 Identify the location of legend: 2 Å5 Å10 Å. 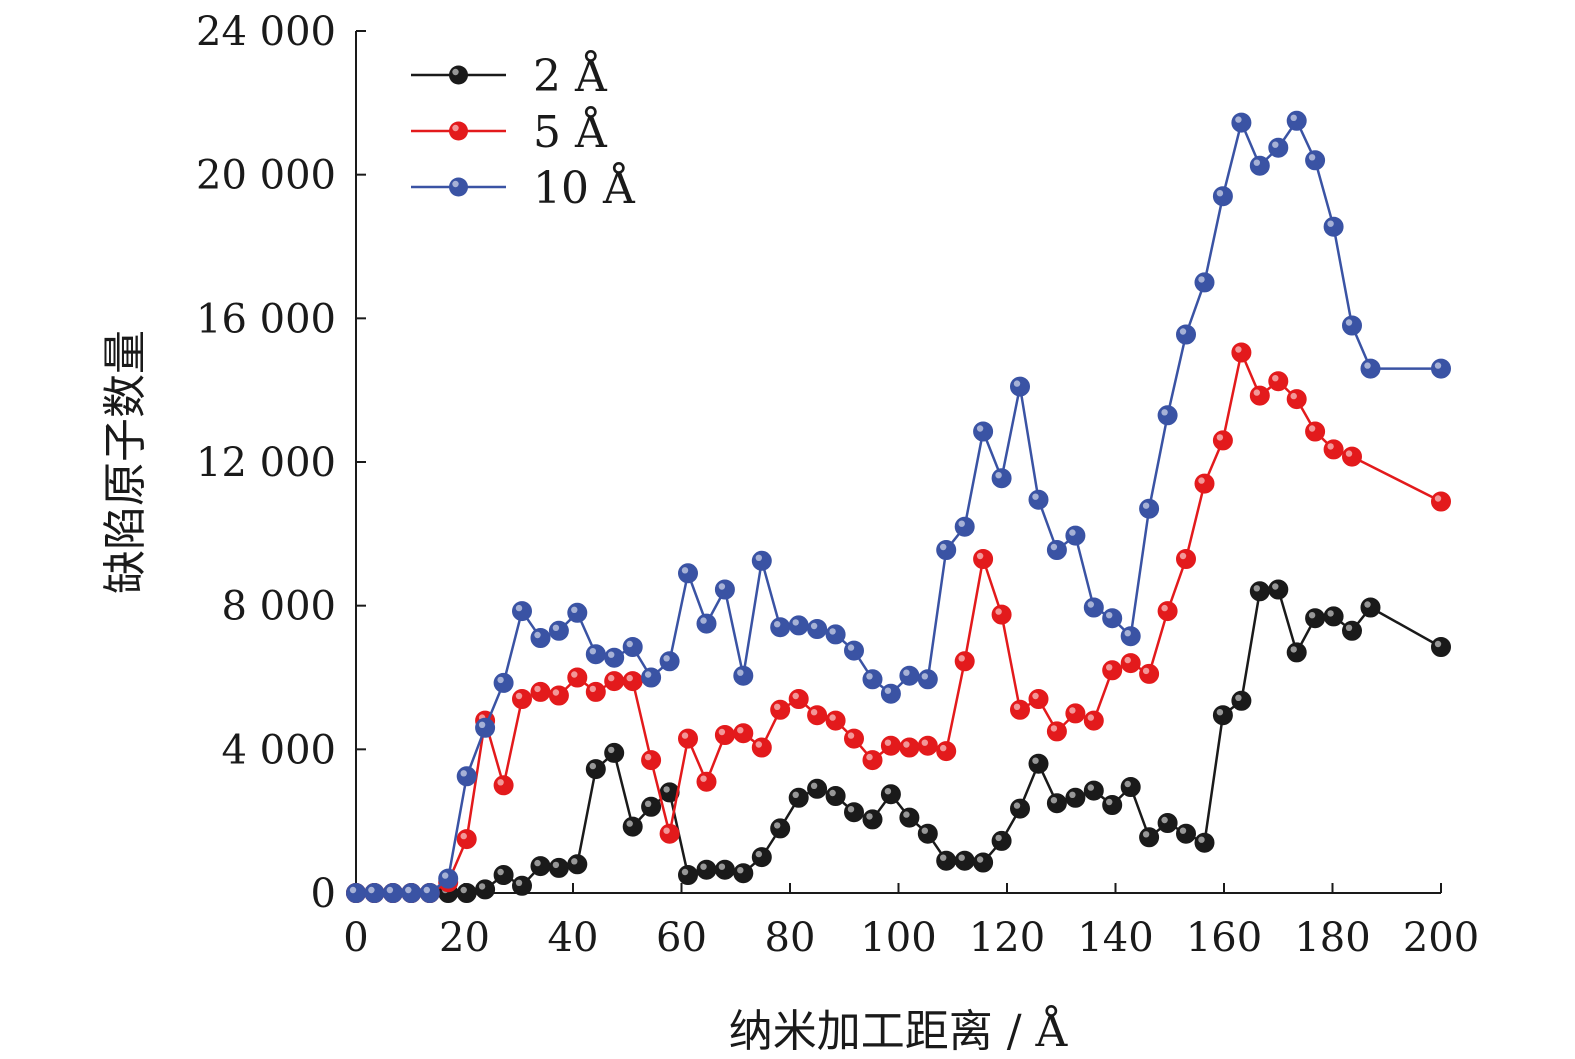
(523, 131).